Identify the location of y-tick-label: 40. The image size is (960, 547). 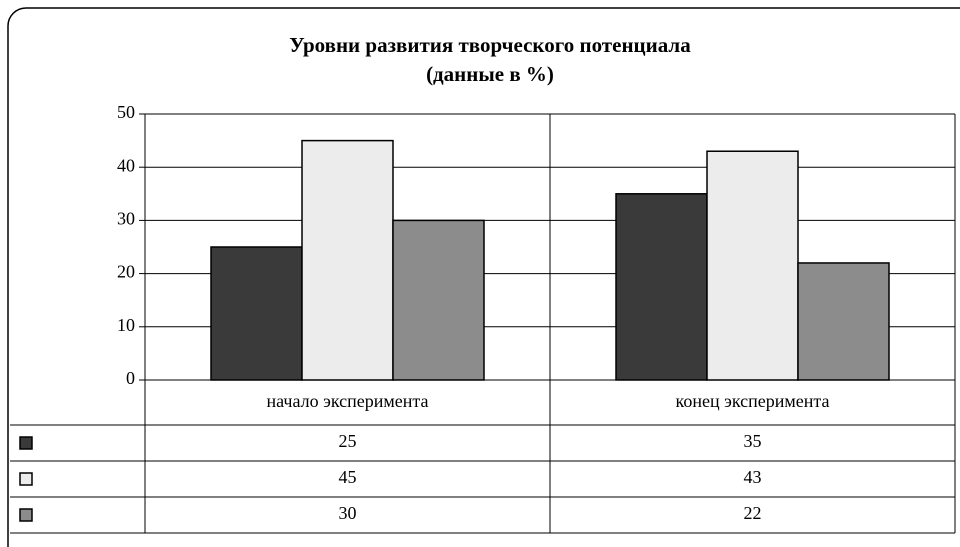
(126, 165).